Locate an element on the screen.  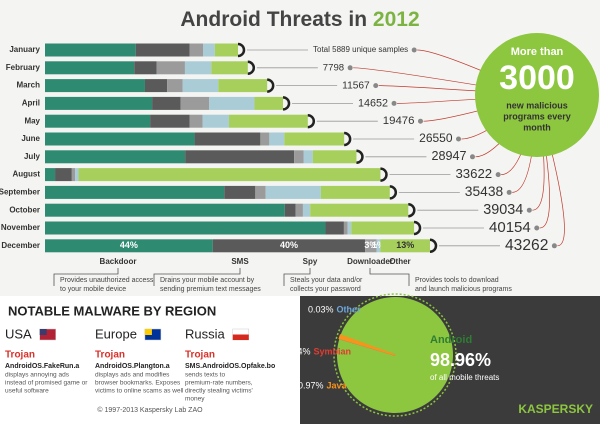
region-description: premium-rate numbers, is located at coordinates (219, 383).